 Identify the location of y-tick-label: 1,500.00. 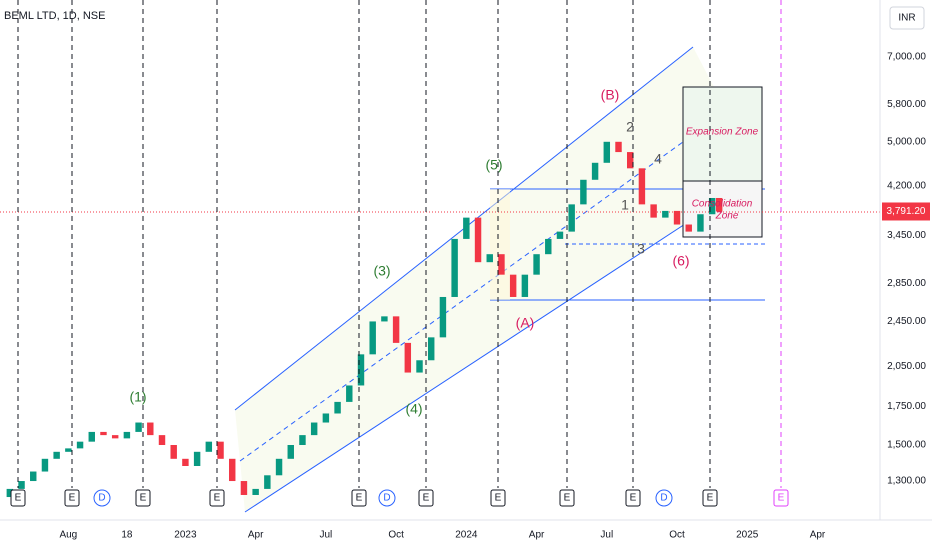
(906, 445).